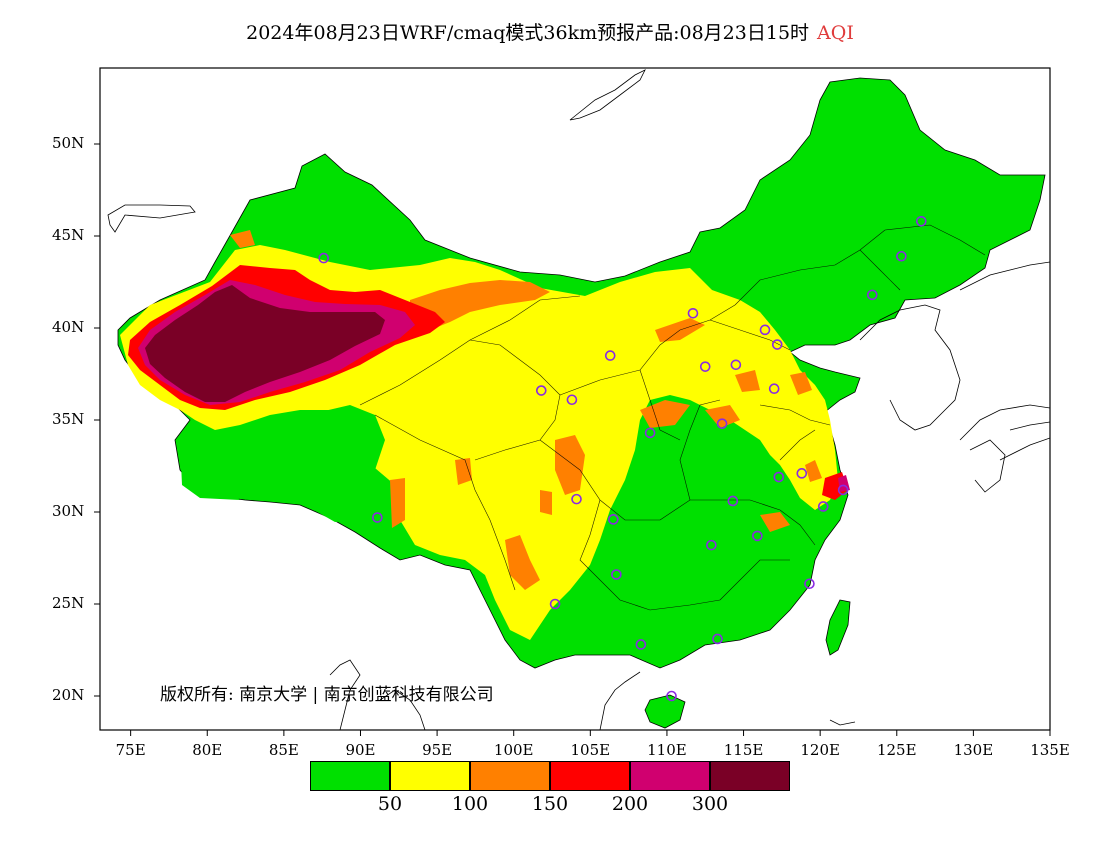 This screenshot has width=1100, height=850. What do you see at coordinates (838, 627) in the screenshot?
I see `taiwan-island` at bounding box center [838, 627].